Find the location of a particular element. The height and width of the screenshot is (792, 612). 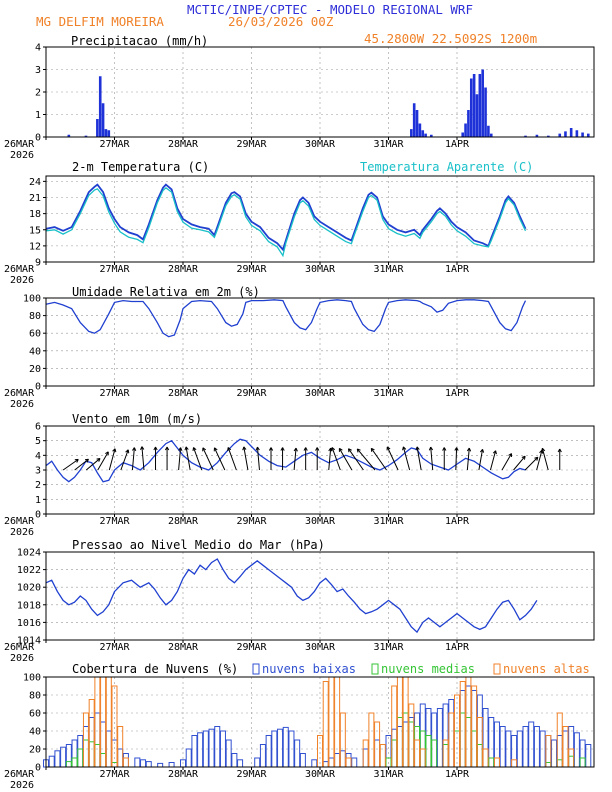

clouds-title: Cobertura de Nuvens (%) is located at coordinates (155, 669).